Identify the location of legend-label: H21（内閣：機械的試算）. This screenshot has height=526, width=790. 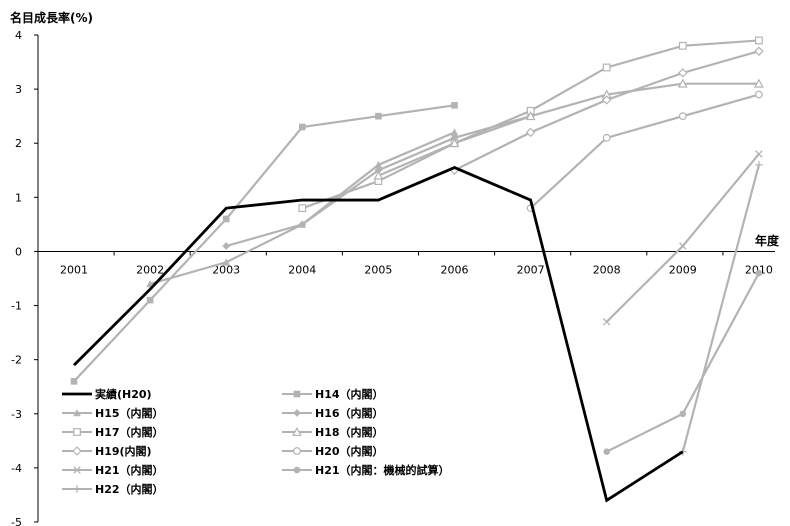
(382, 470).